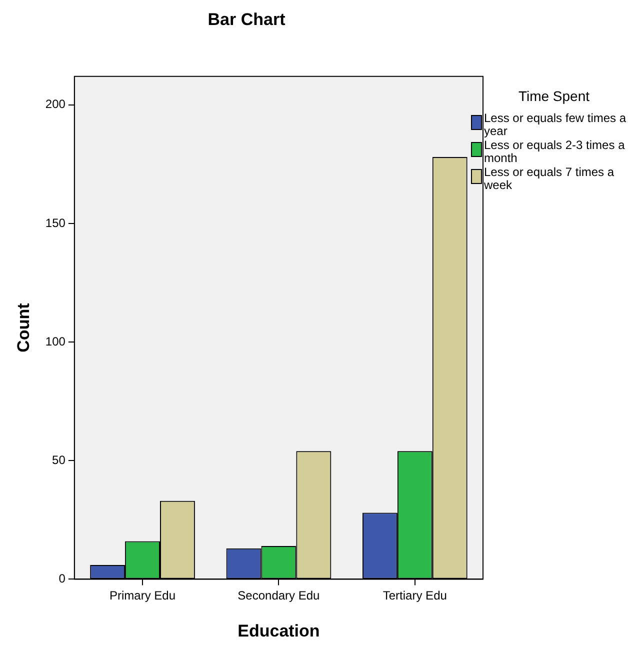 This screenshot has height=652, width=629. What do you see at coordinates (550, 178) in the screenshot?
I see `legend-label: Less or equals 7 times a week` at bounding box center [550, 178].